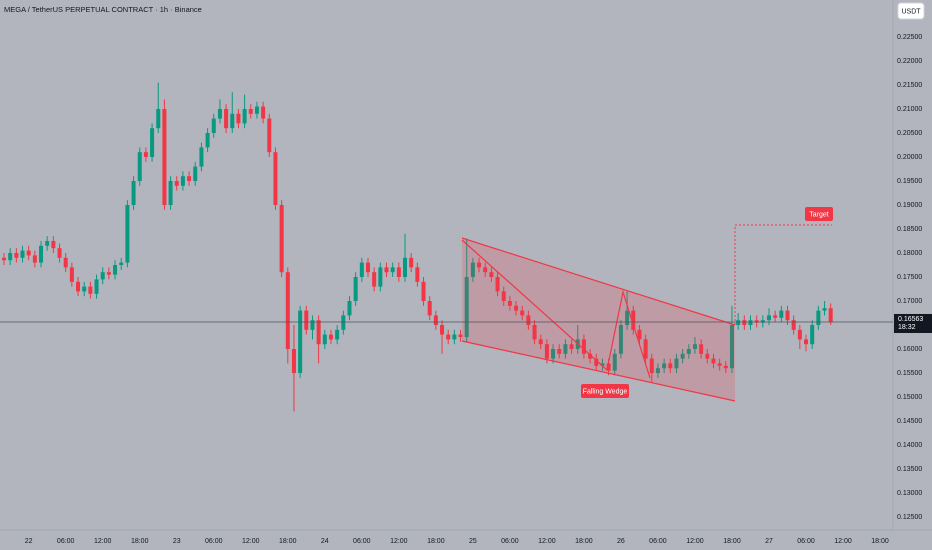 The height and width of the screenshot is (550, 932). I want to click on wedge-label-box, so click(605, 391).